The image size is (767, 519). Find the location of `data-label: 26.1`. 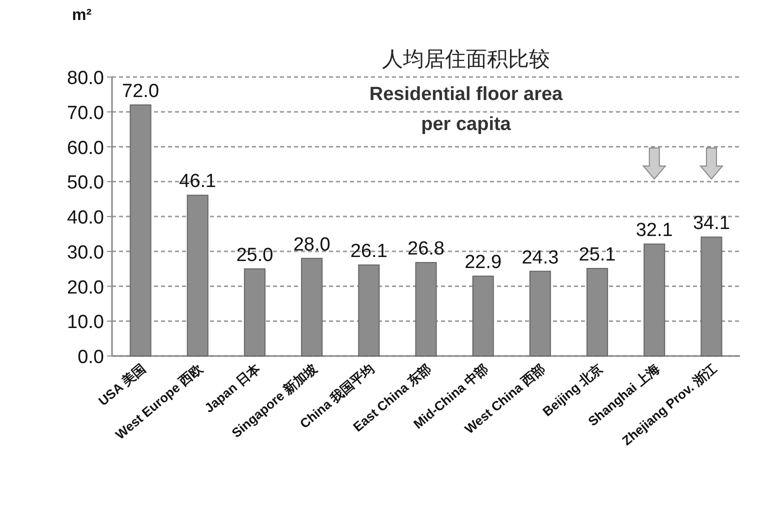

data-label: 26.1 is located at coordinates (369, 251).